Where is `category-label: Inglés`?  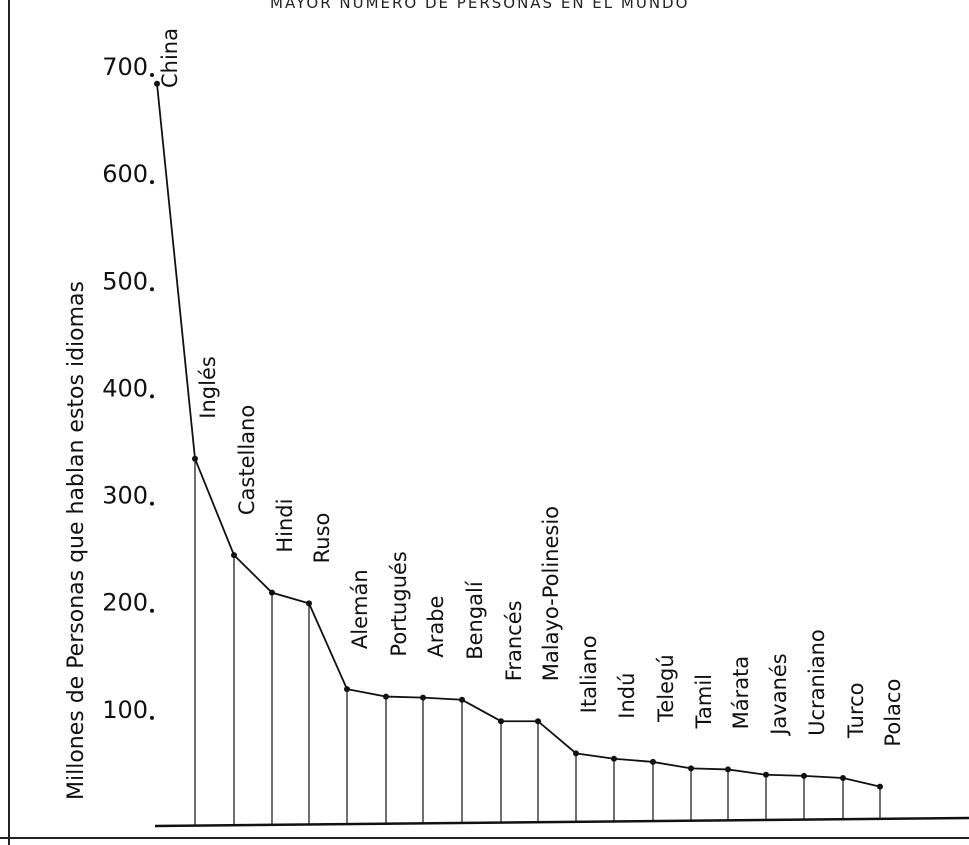
category-label: Inglés is located at coordinates (208, 387).